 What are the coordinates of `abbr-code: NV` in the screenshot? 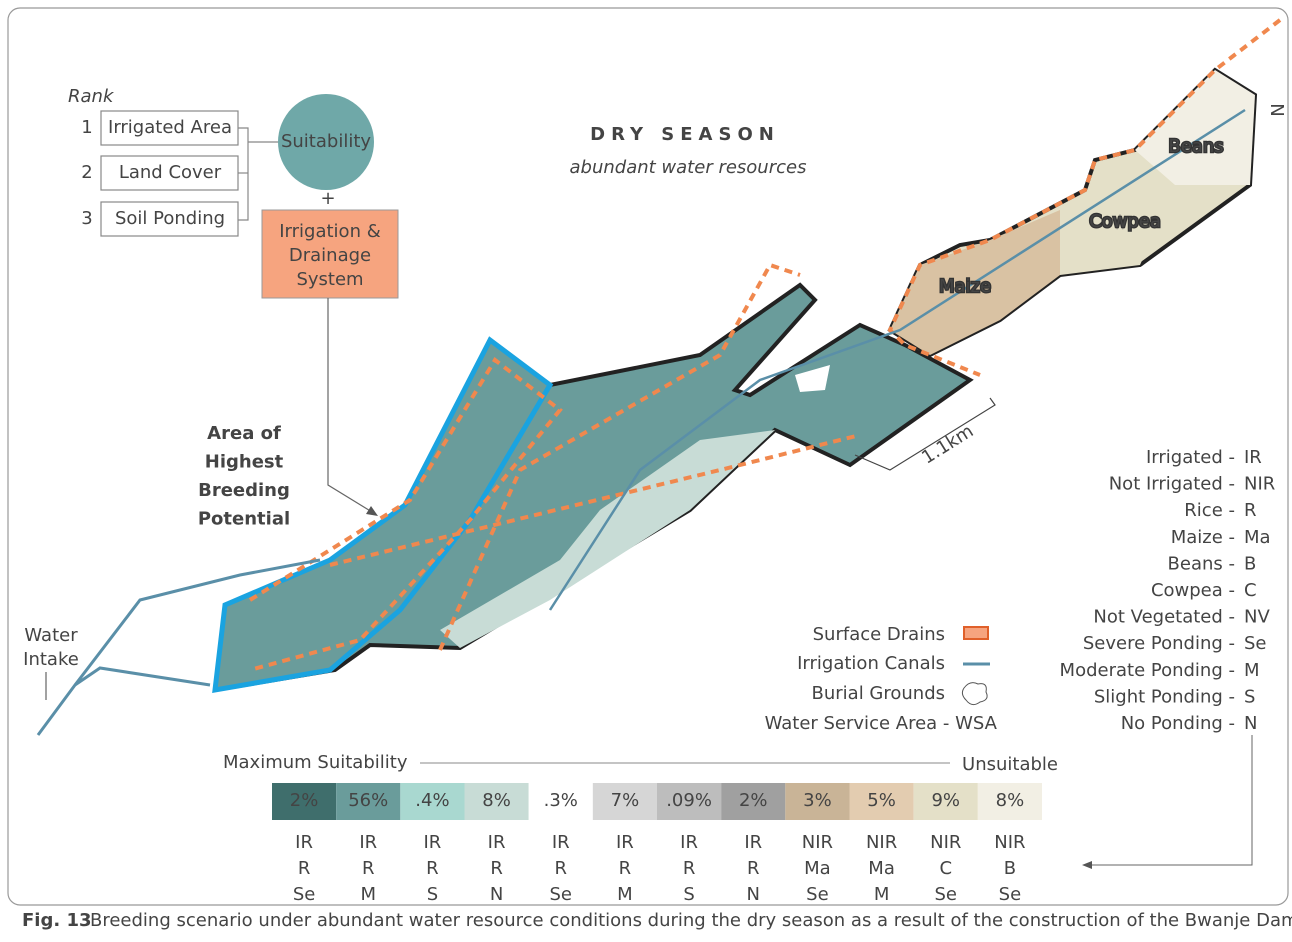 It's located at (1257, 617).